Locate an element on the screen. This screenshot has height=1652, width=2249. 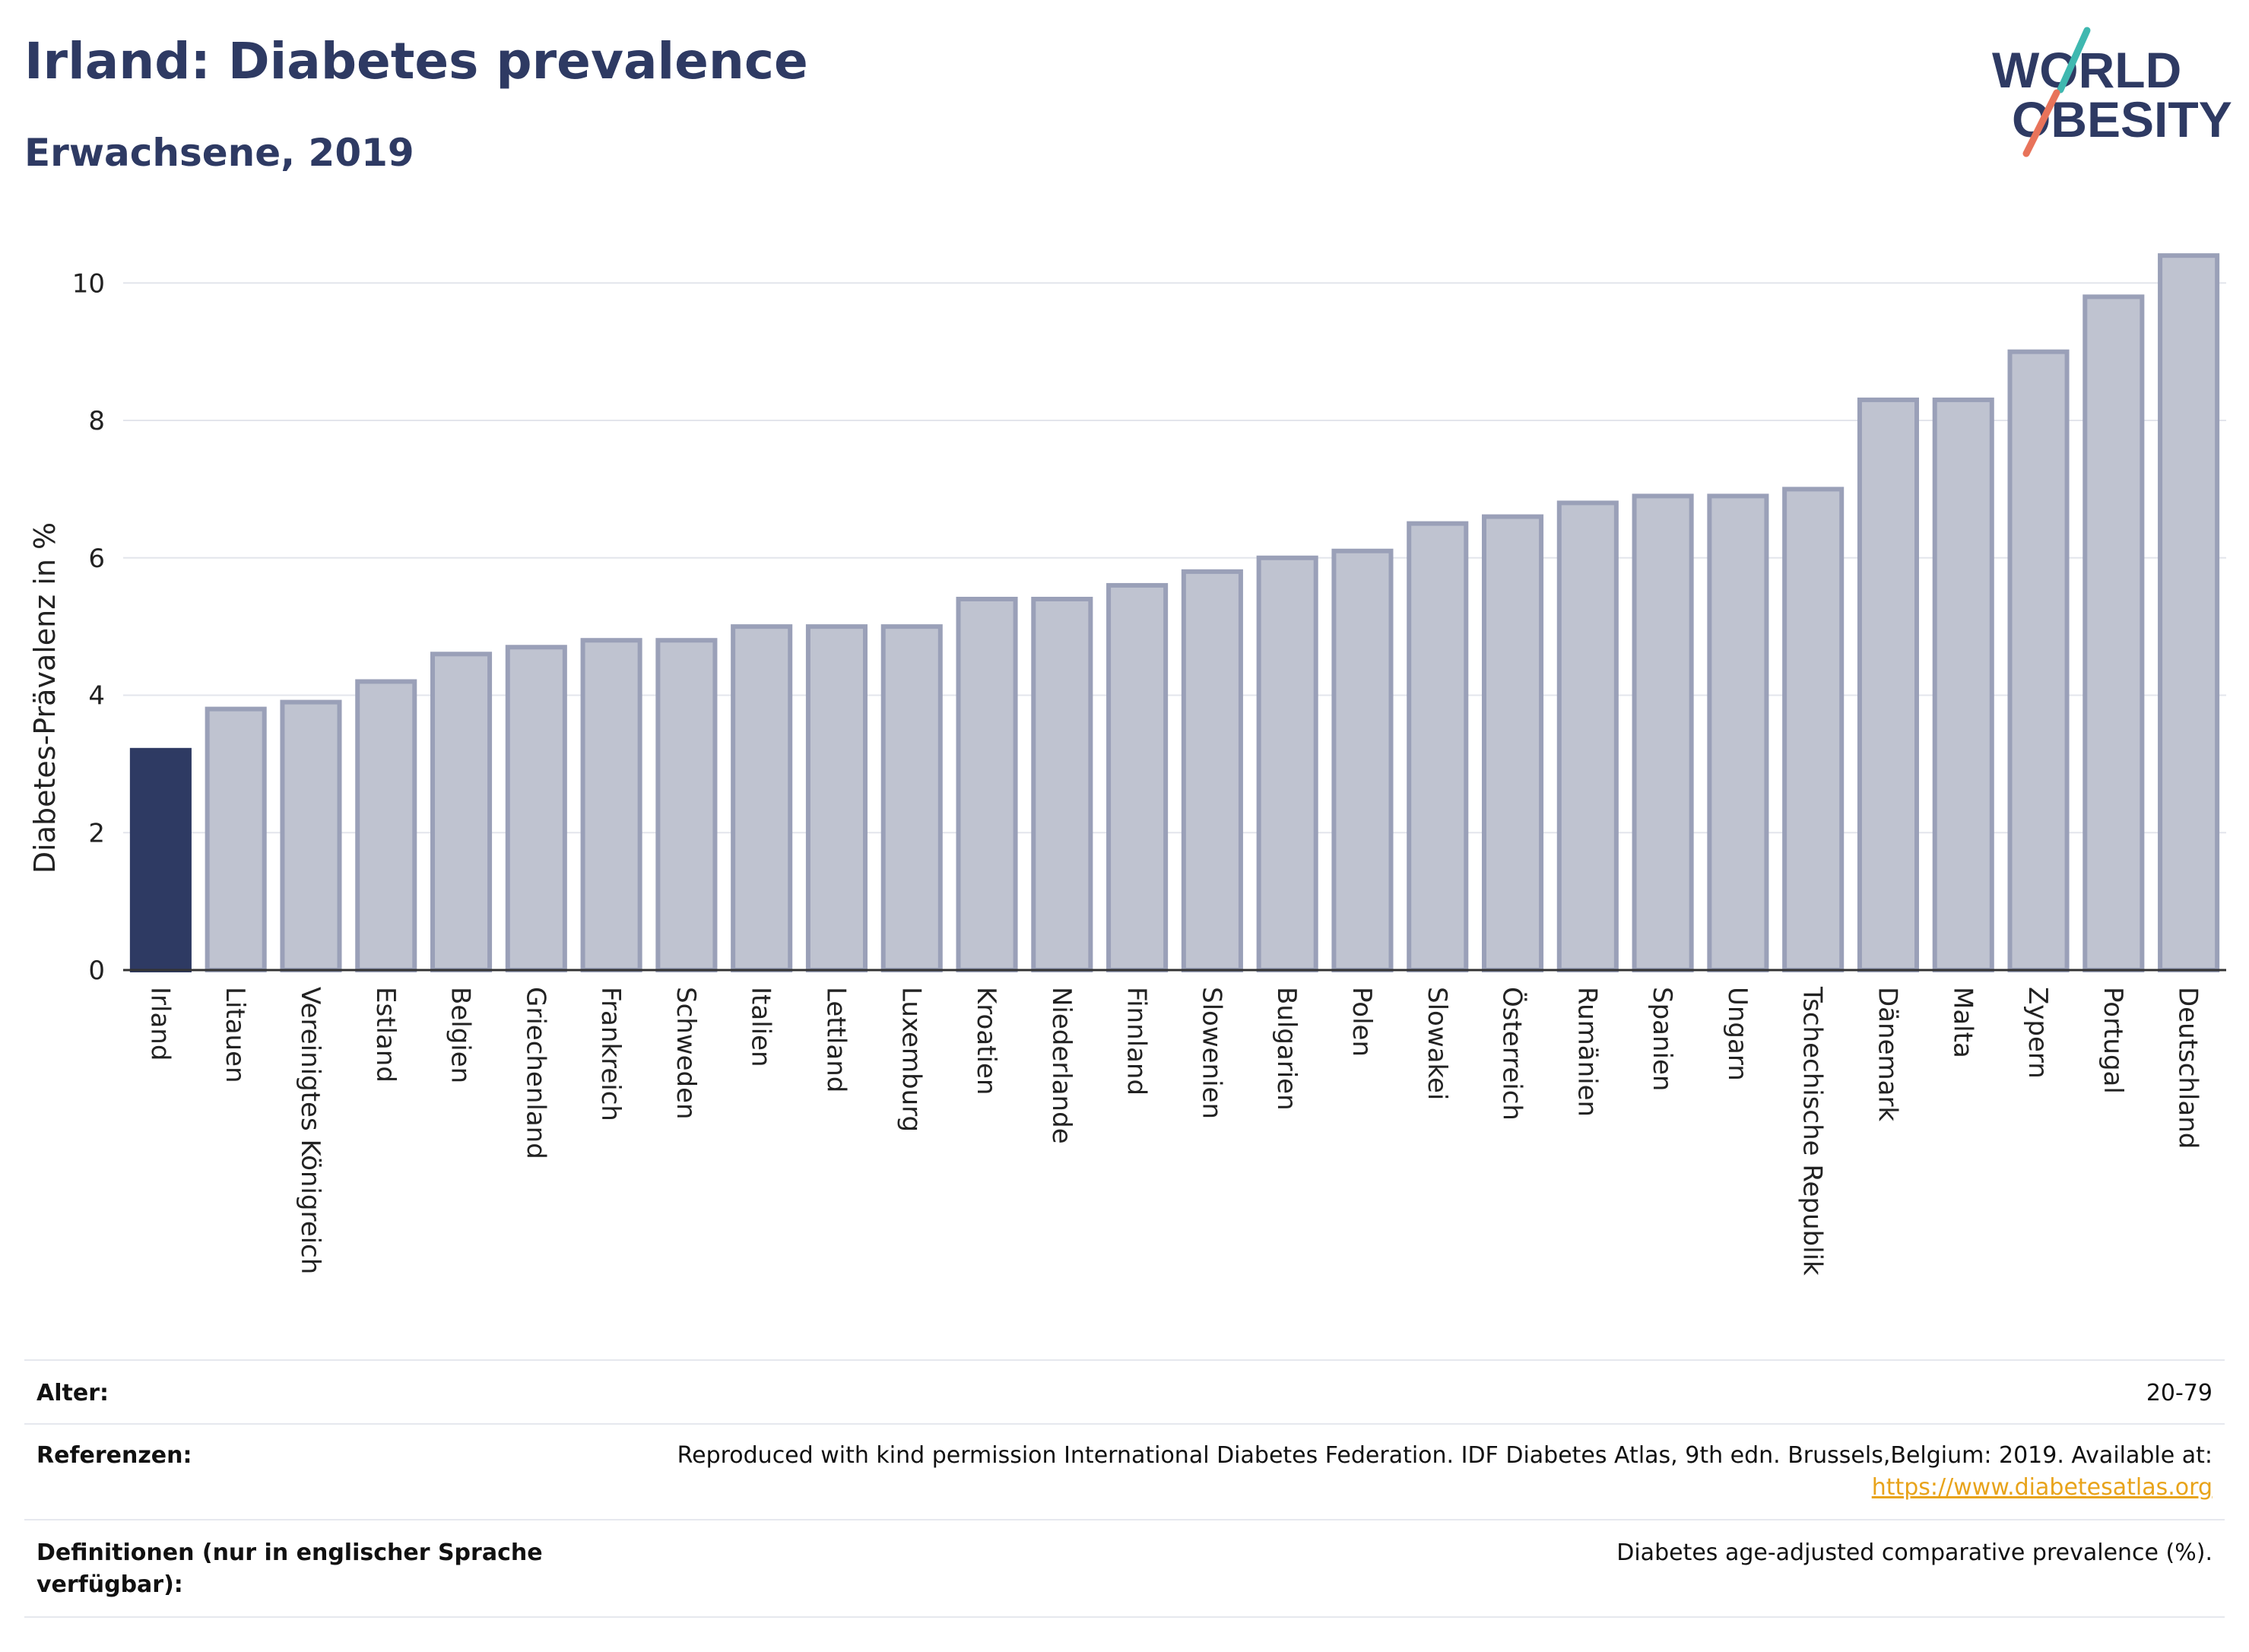
x-tick-label: Italien is located at coordinates (761, 1027).